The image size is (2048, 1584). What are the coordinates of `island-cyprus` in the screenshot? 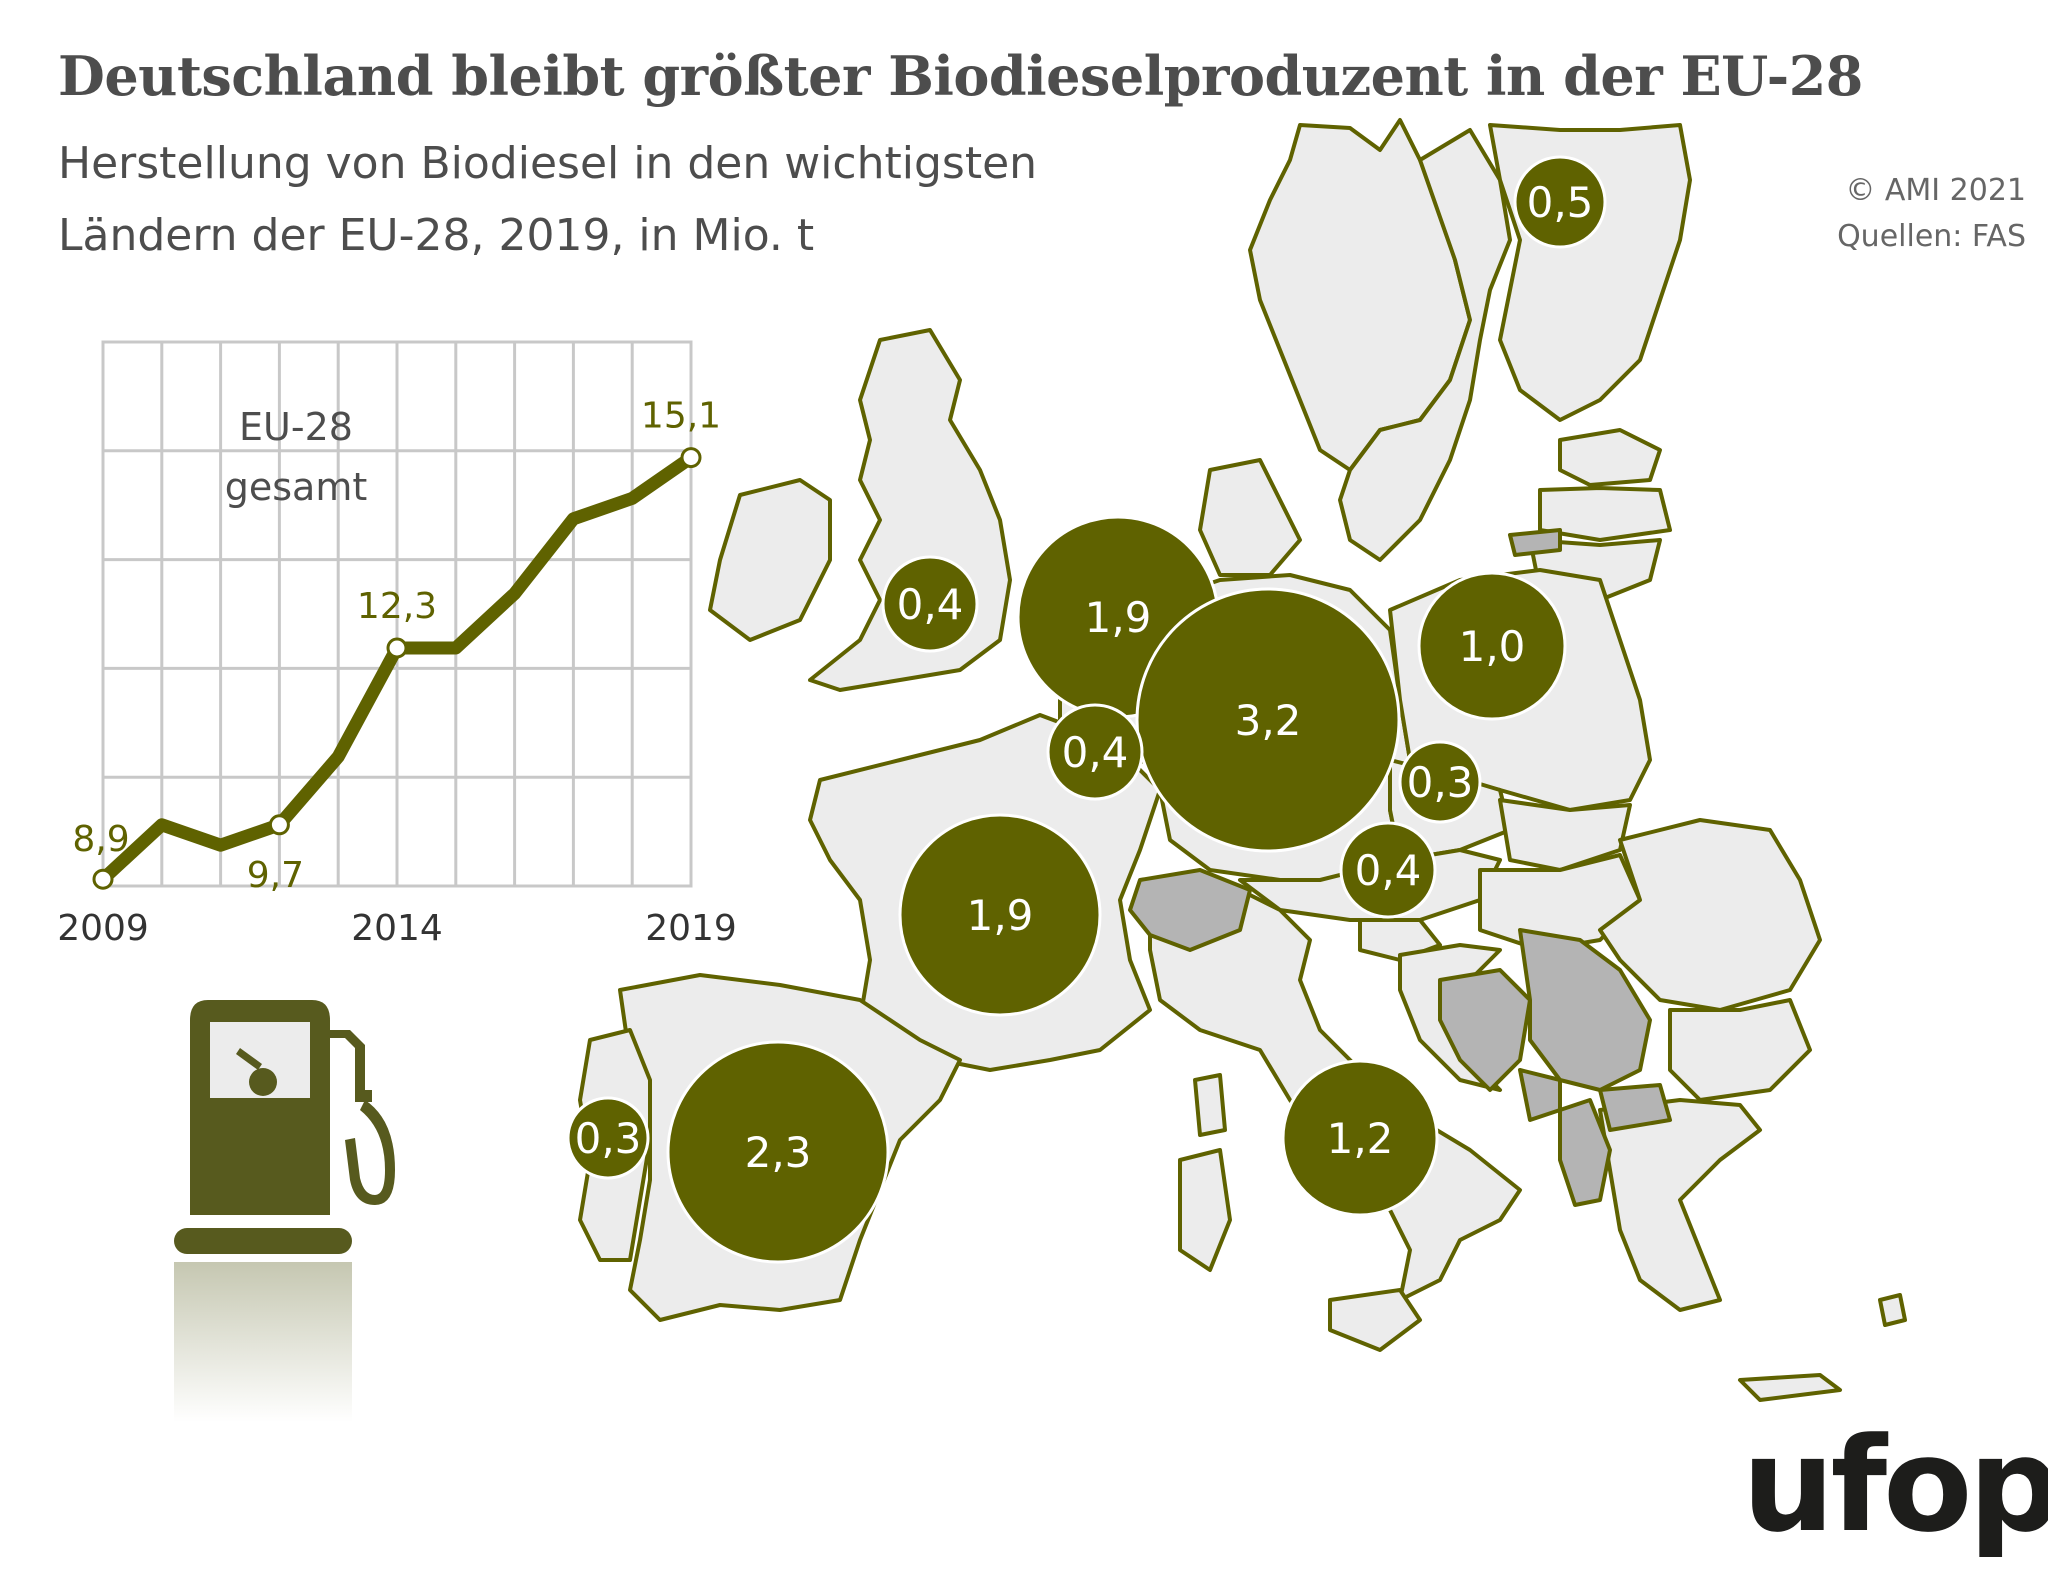 It's located at (1892, 1310).